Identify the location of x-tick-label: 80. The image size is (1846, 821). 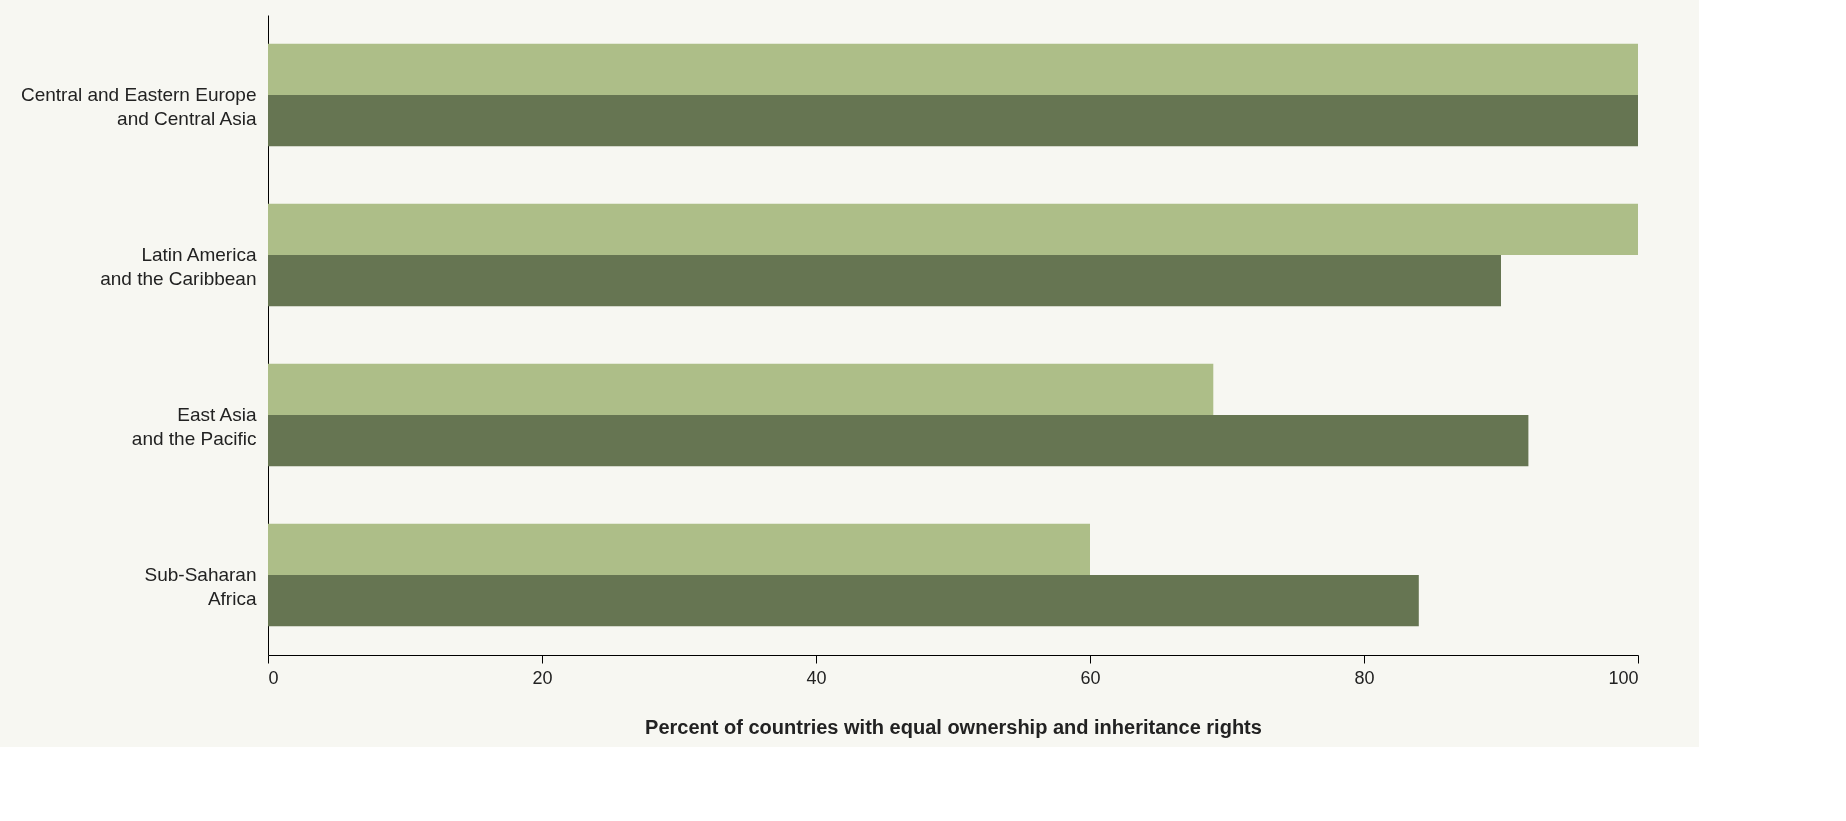
(1364, 677).